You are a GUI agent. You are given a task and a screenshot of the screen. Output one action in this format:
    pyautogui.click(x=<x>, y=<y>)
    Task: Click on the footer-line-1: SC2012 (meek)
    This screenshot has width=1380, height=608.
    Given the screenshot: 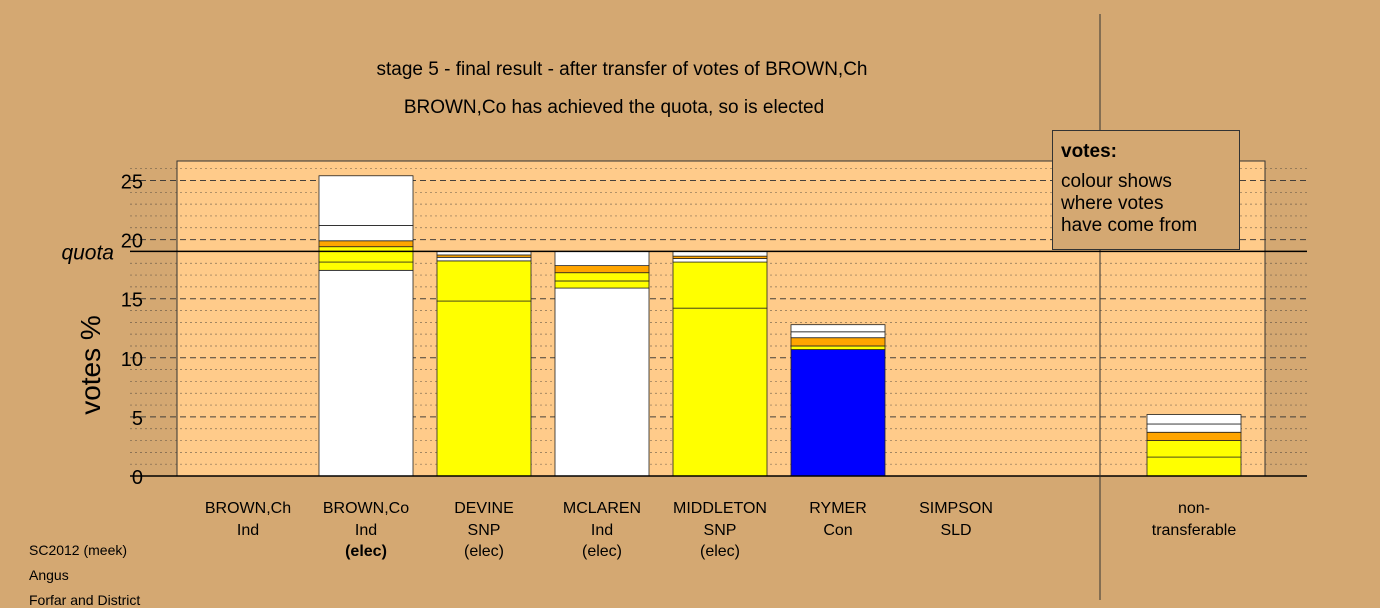 What is the action you would take?
    pyautogui.click(x=78, y=550)
    